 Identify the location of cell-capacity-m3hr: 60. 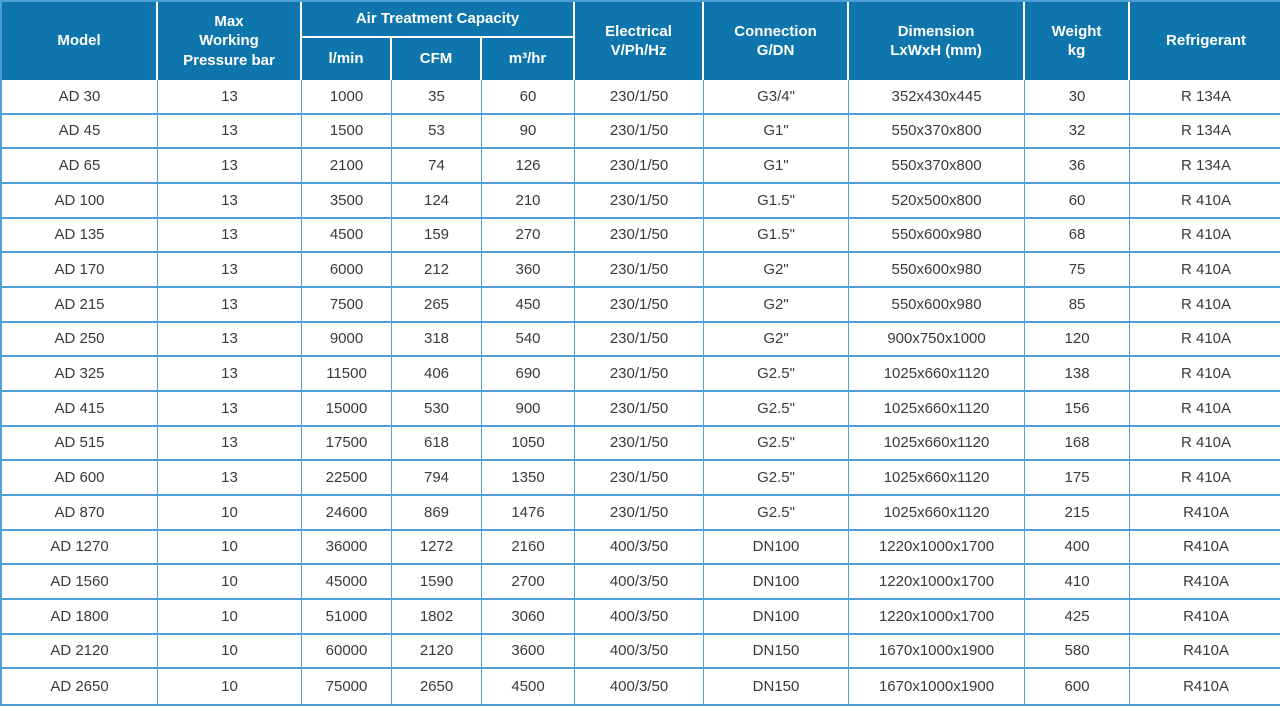
(529, 97).